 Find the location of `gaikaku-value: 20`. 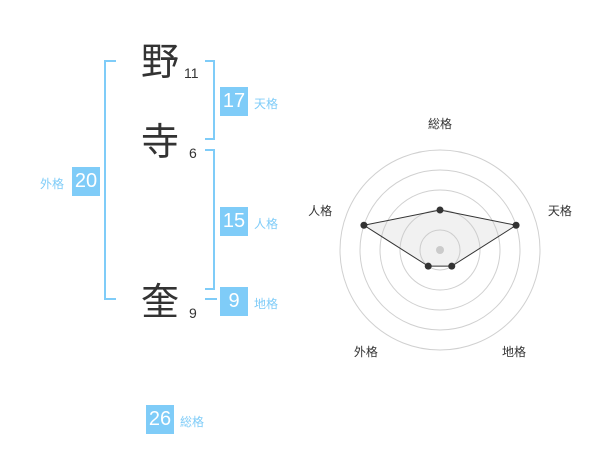

gaikaku-value: 20 is located at coordinates (86, 181).